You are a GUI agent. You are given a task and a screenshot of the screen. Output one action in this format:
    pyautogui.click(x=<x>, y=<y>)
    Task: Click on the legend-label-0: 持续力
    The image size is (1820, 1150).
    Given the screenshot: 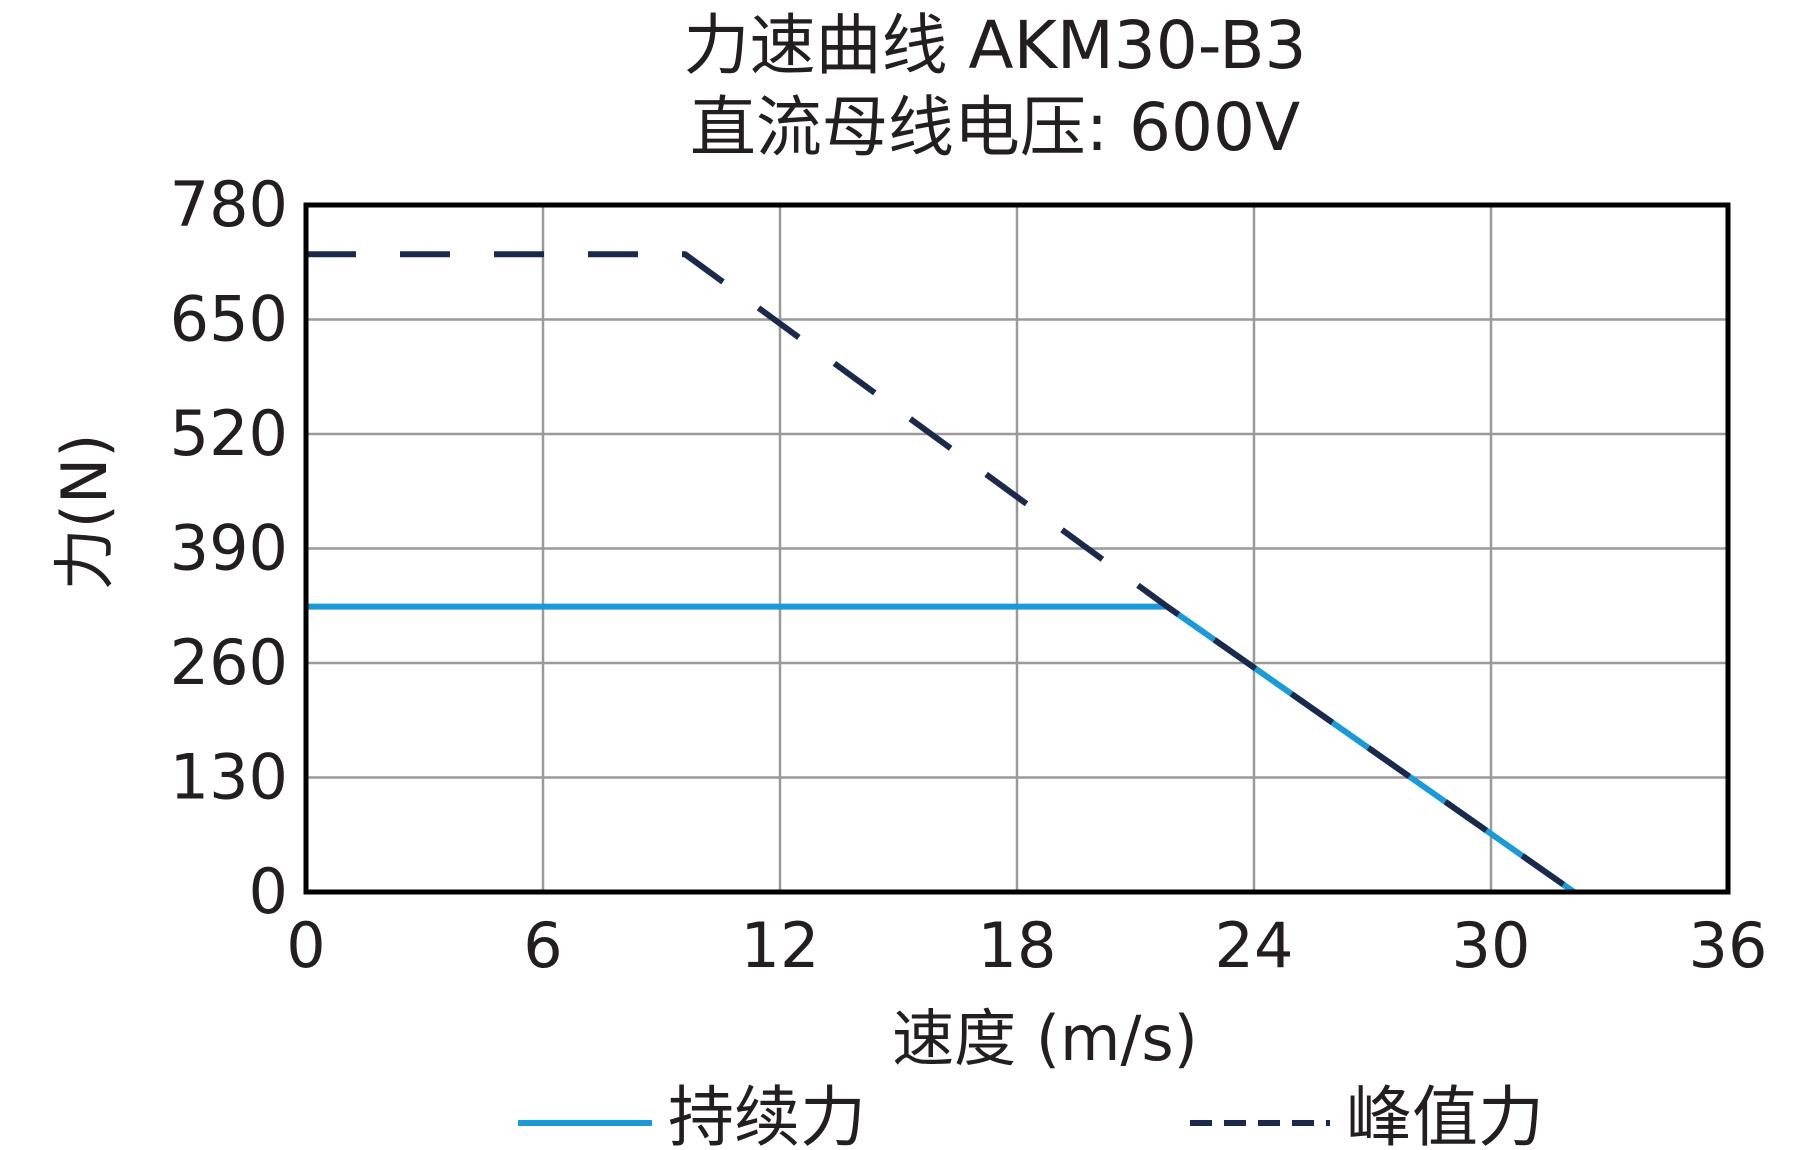 What is the action you would take?
    pyautogui.click(x=767, y=1114)
    